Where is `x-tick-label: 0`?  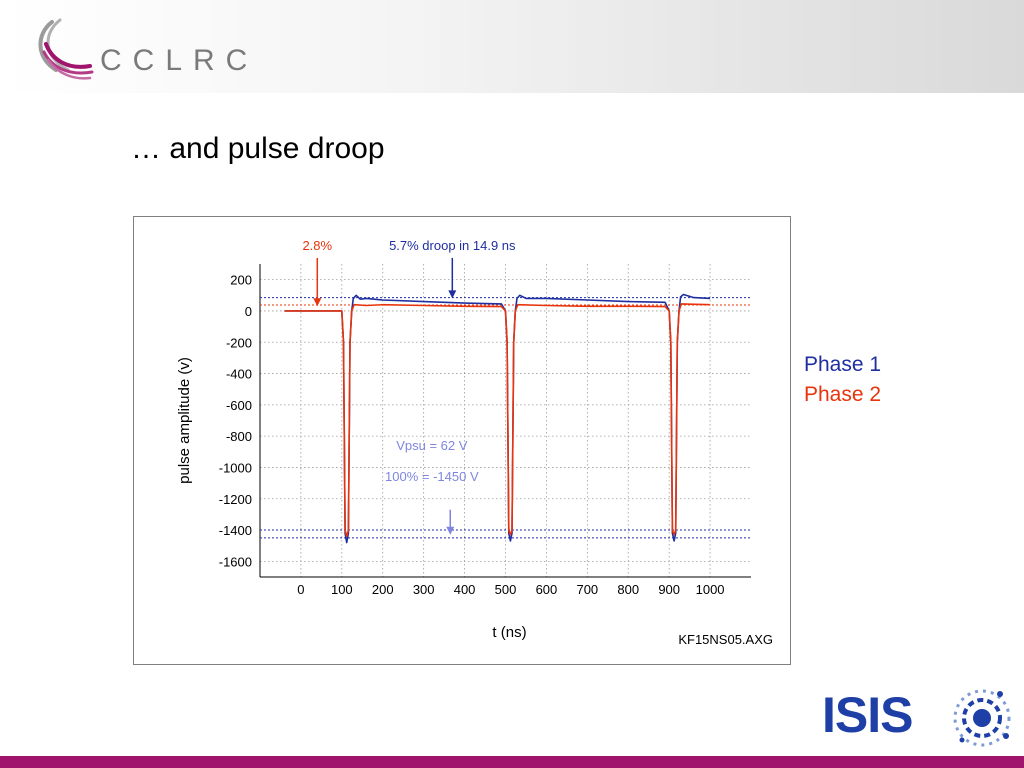
x-tick-label: 0 is located at coordinates (300, 589).